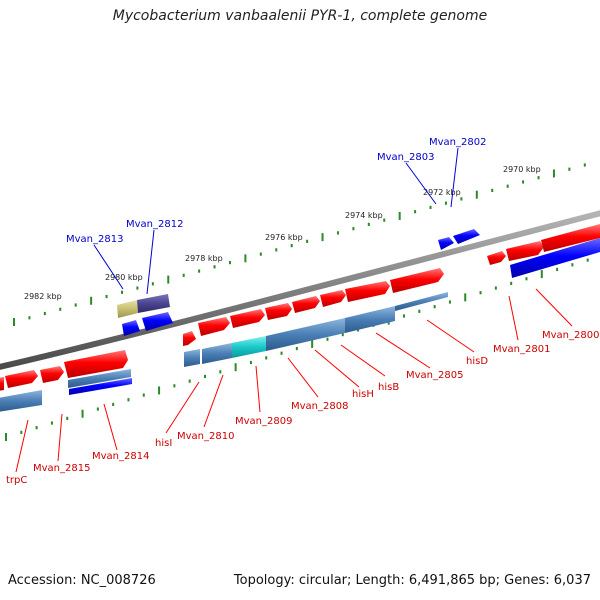 The width and height of the screenshot is (600, 600). What do you see at coordinates (61, 468) in the screenshot?
I see `gene-label-mvan-2815: Mvan_2815` at bounding box center [61, 468].